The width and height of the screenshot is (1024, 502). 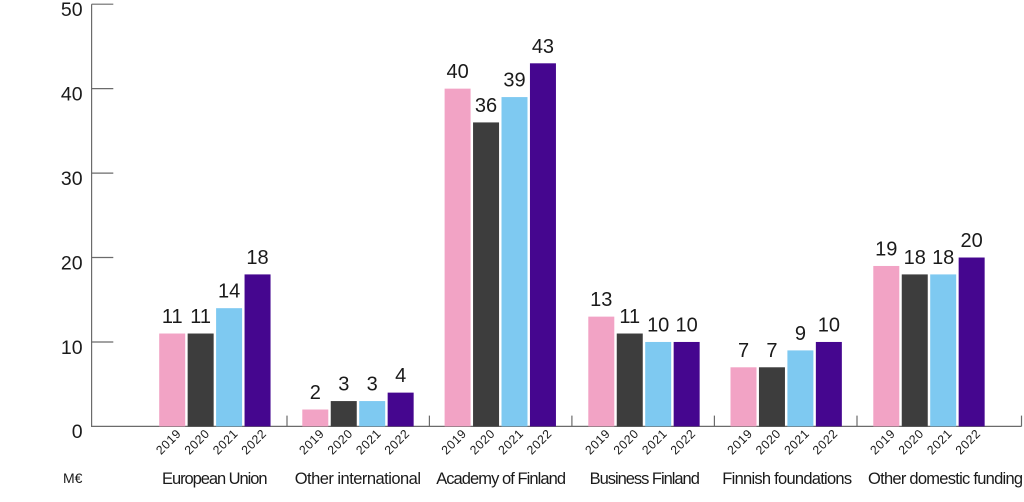 What do you see at coordinates (315, 393) in the screenshot?
I see `svg-text: 2` at bounding box center [315, 393].